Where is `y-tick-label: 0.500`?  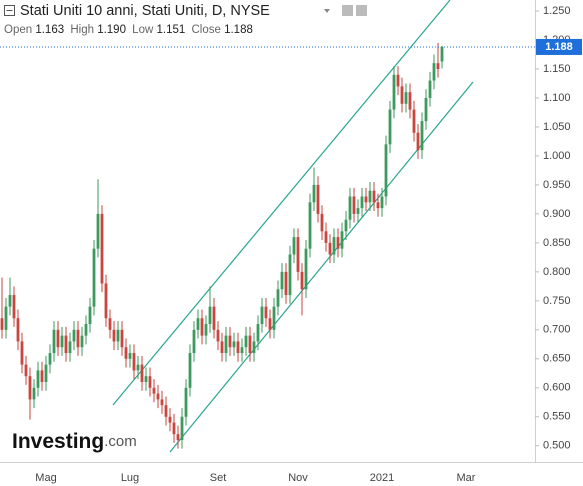
y-tick-label: 0.500 is located at coordinates (557, 446).